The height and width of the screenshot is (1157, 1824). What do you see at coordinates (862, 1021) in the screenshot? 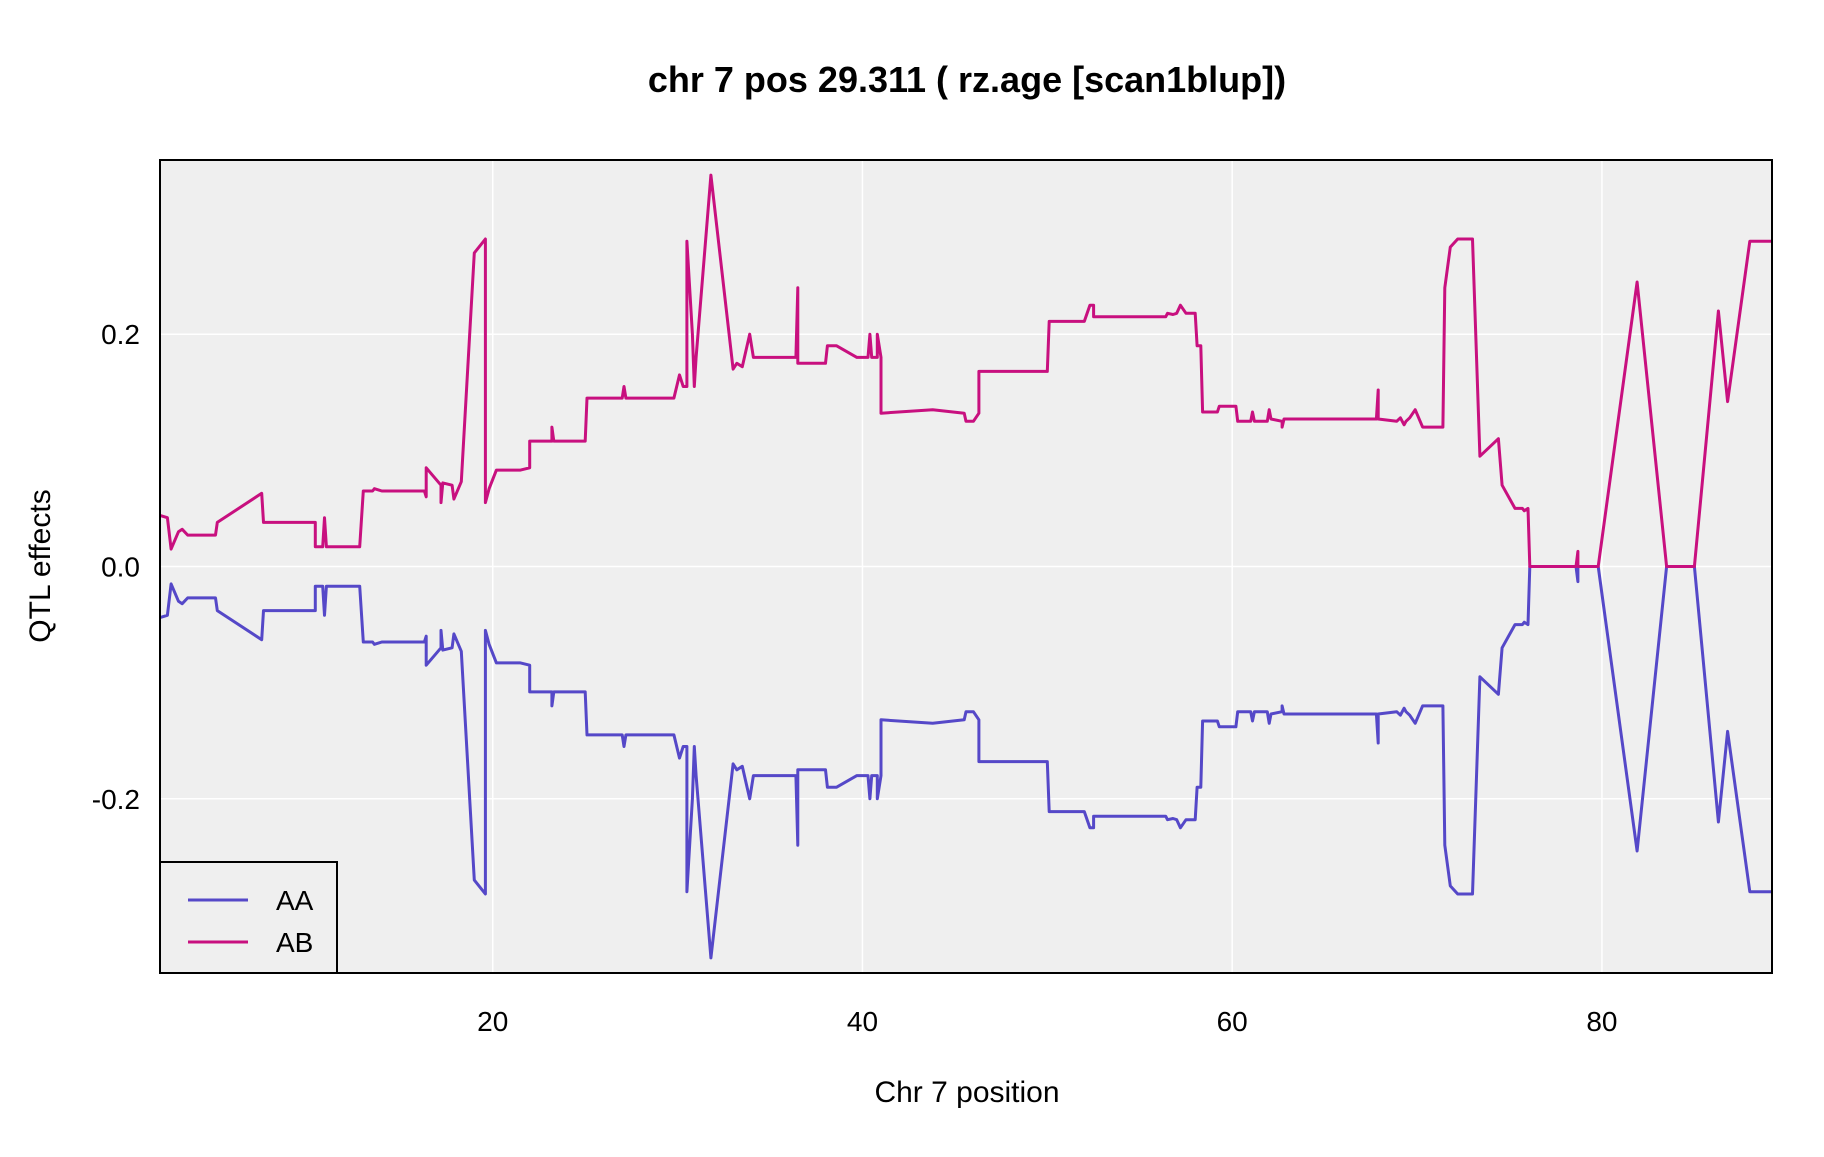
I see `x-tick-label: 40` at bounding box center [862, 1021].